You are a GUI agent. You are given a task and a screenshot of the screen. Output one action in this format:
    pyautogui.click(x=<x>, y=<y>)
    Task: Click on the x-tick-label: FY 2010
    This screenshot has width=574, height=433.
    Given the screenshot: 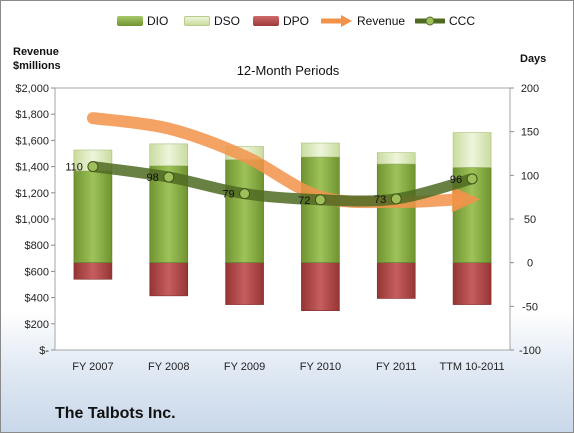 What is the action you would take?
    pyautogui.click(x=320, y=367)
    